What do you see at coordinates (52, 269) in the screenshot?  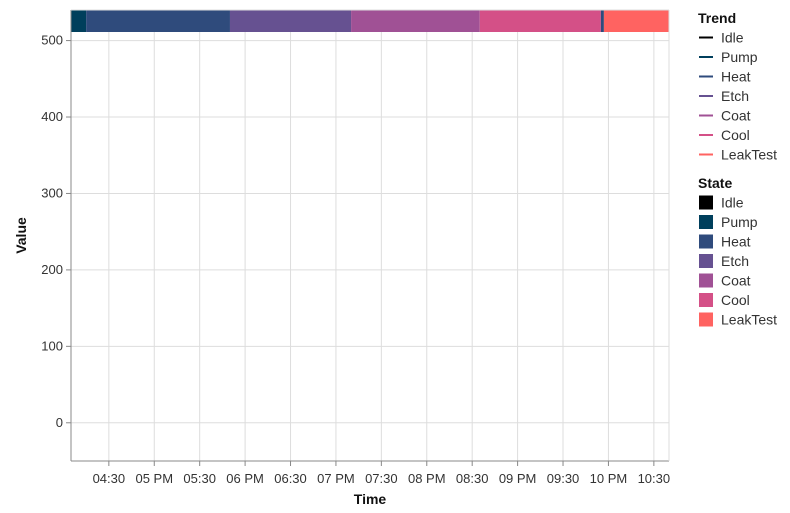 I see `y-tick-label: 200` at bounding box center [52, 269].